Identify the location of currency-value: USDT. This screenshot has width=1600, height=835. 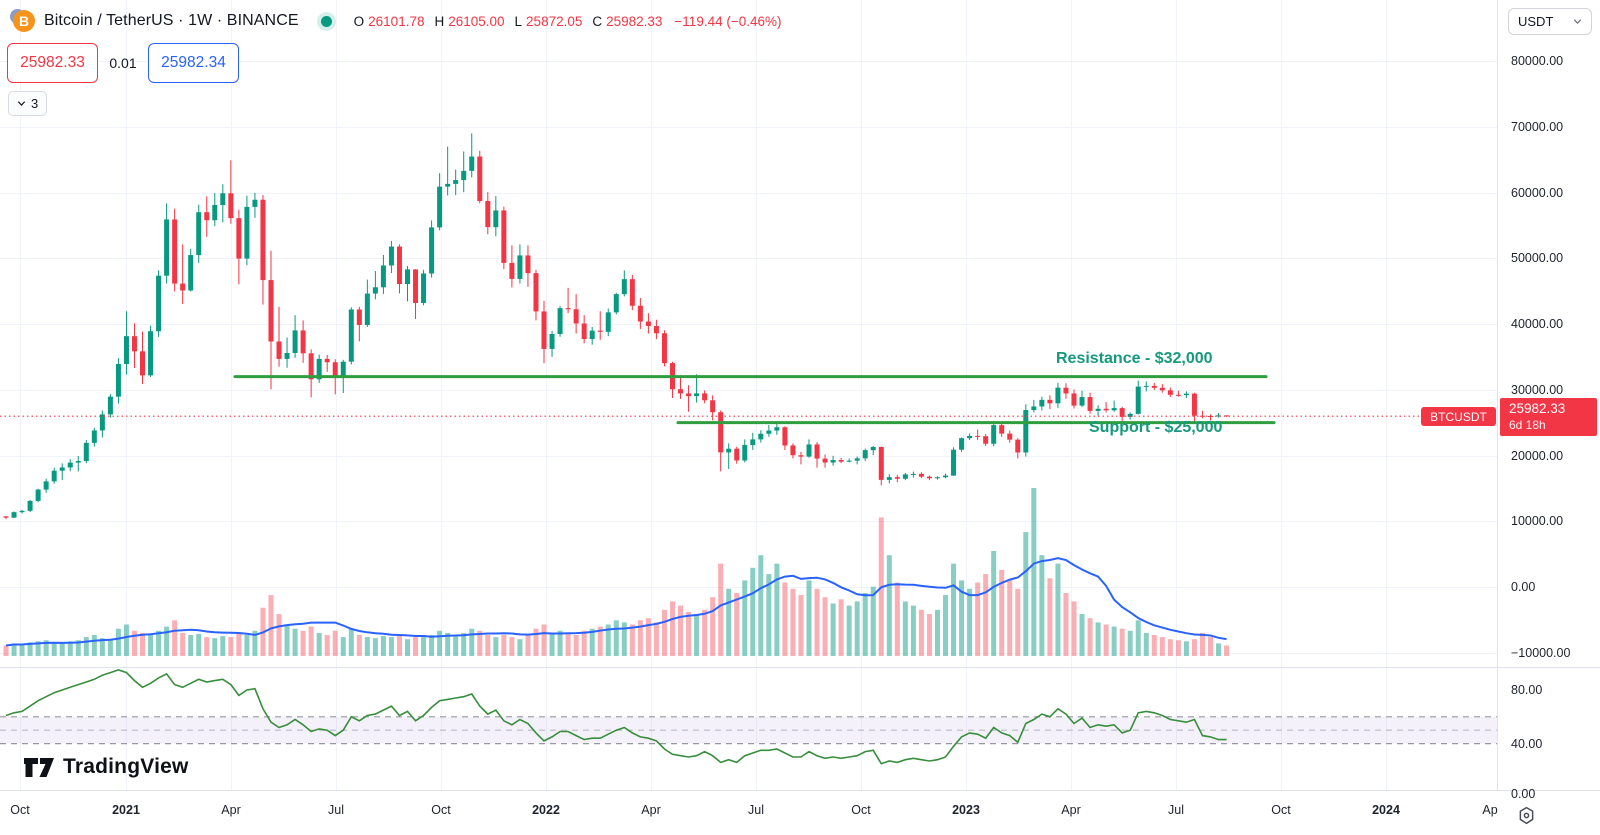
(1536, 21).